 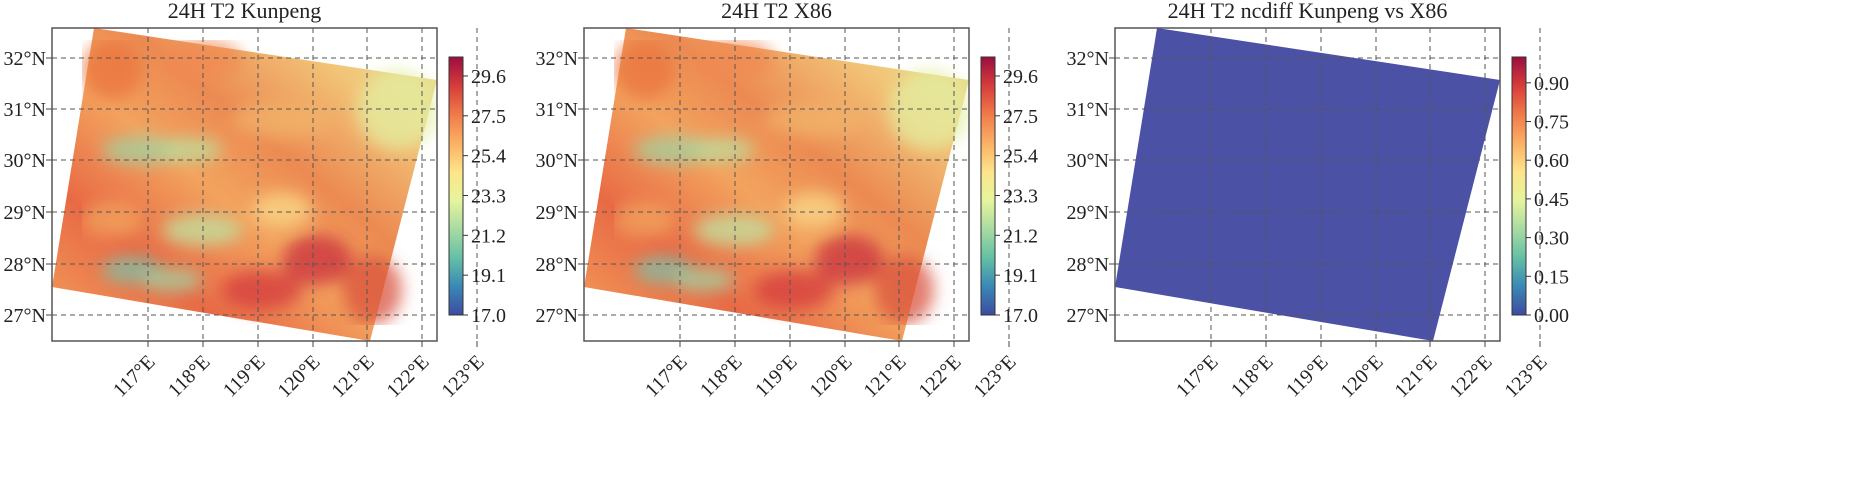 I want to click on panel-title: 24H T2 X86, so click(x=776, y=11).